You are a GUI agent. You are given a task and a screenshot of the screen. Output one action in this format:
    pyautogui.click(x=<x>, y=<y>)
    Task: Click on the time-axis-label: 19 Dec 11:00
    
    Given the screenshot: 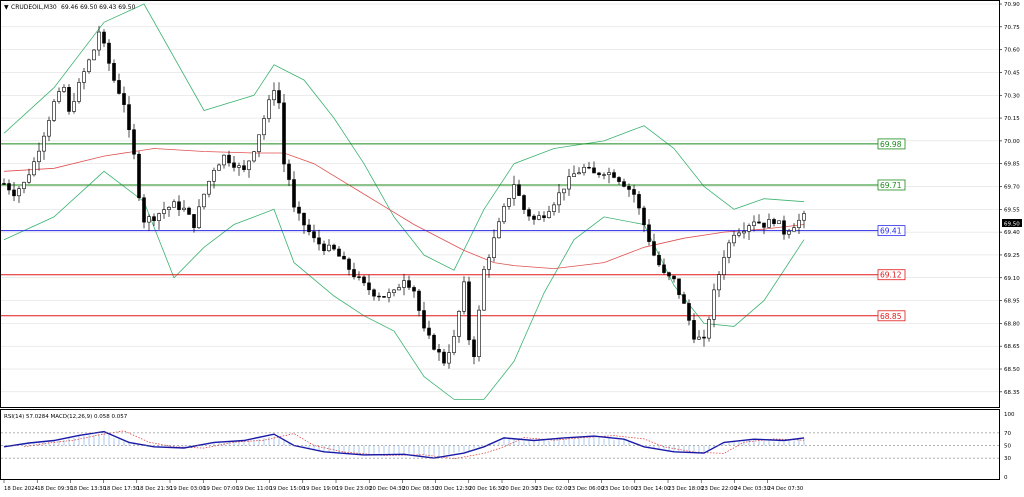 What is the action you would take?
    pyautogui.click(x=254, y=489)
    